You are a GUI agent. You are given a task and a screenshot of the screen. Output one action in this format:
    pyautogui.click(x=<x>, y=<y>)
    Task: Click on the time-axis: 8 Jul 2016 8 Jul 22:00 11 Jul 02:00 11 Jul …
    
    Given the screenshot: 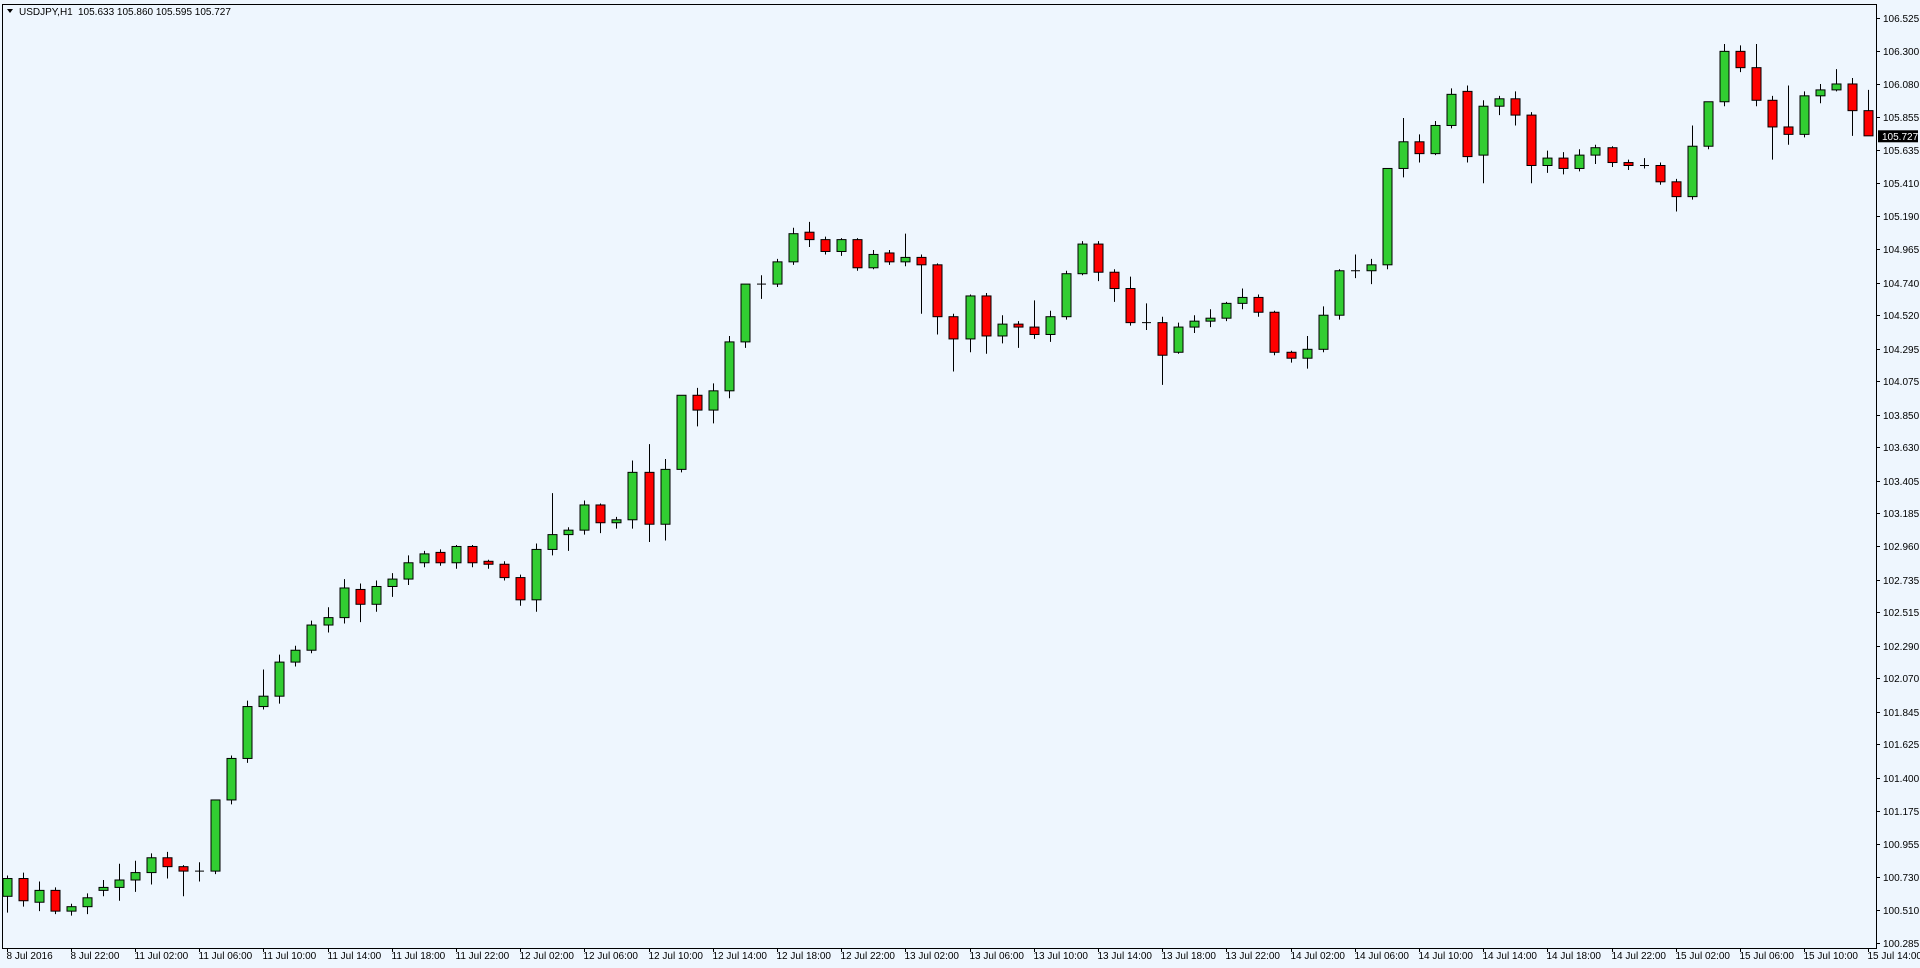 What is the action you would take?
    pyautogui.click(x=963, y=955)
    